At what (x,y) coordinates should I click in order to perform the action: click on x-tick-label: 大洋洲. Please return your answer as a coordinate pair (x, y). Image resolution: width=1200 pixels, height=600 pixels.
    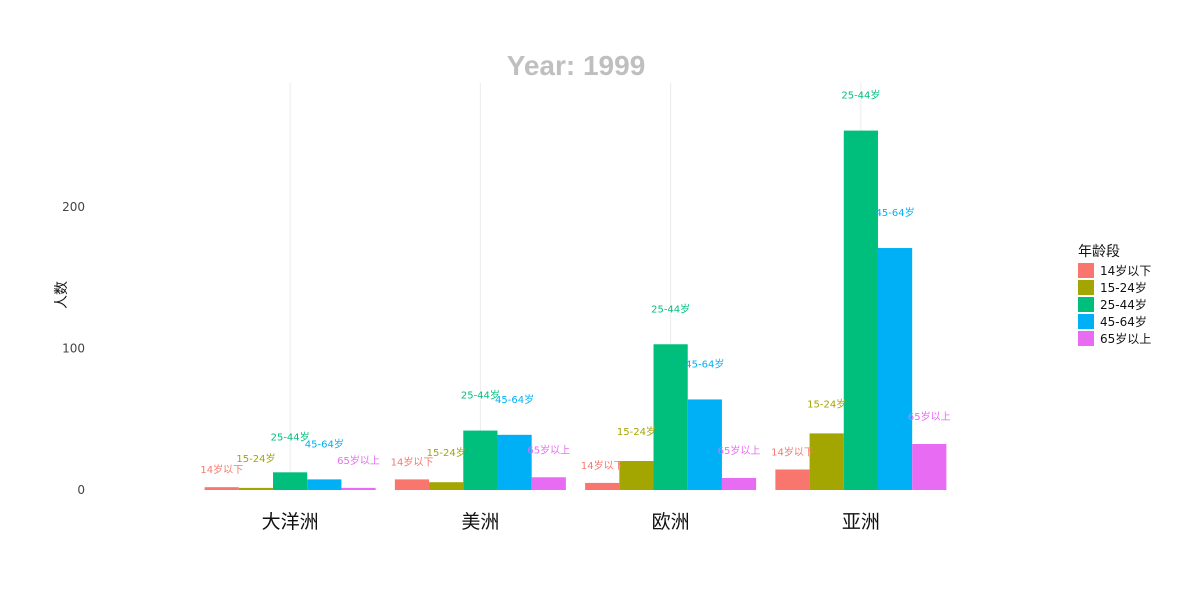
    Looking at the image, I should click on (290, 522).